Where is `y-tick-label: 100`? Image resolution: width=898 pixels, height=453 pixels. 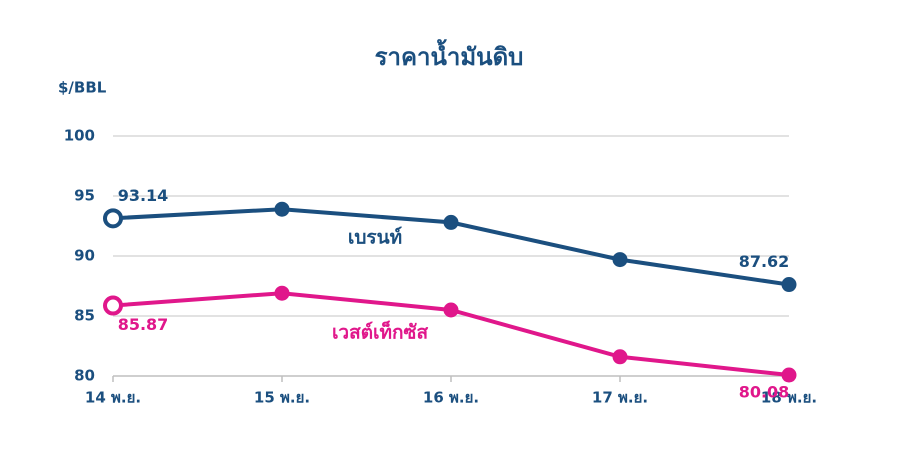
y-tick-label: 100 is located at coordinates (79, 136).